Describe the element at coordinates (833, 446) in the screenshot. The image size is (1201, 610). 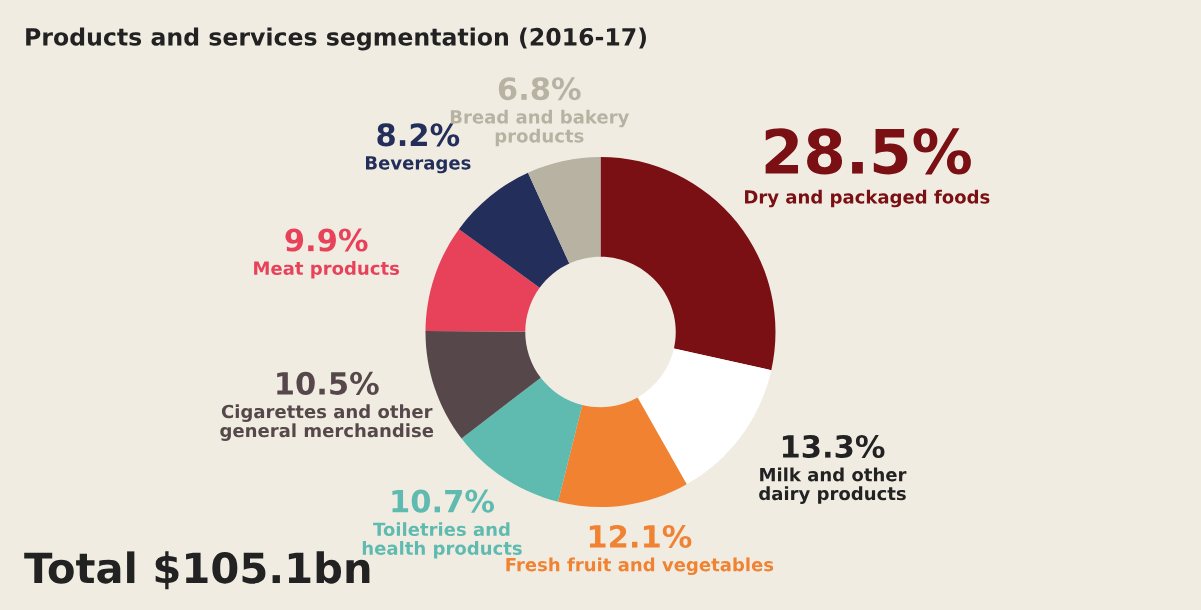
I see `data-label: 13.3%` at that location.